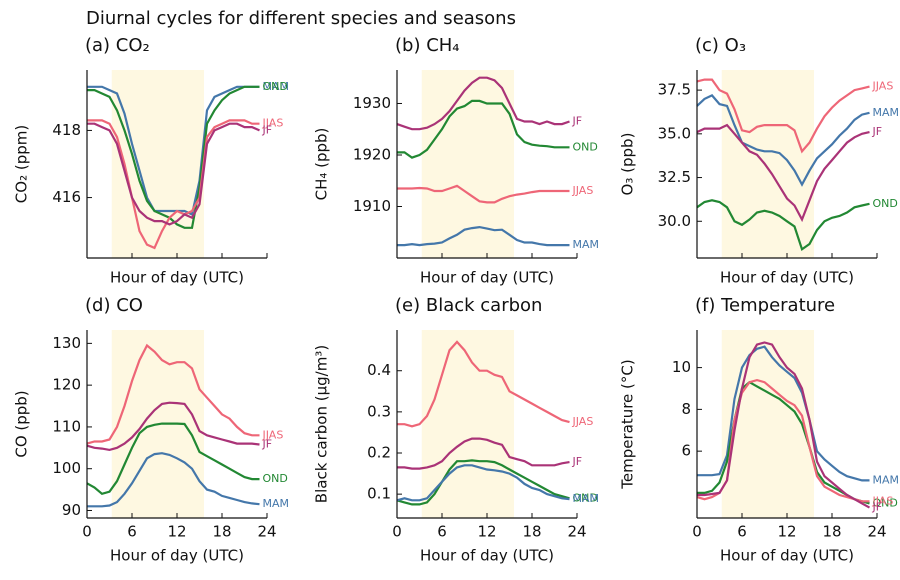 The height and width of the screenshot is (580, 900). What do you see at coordinates (427, 45) in the screenshot?
I see `panel-title: (b) CH₄` at bounding box center [427, 45].